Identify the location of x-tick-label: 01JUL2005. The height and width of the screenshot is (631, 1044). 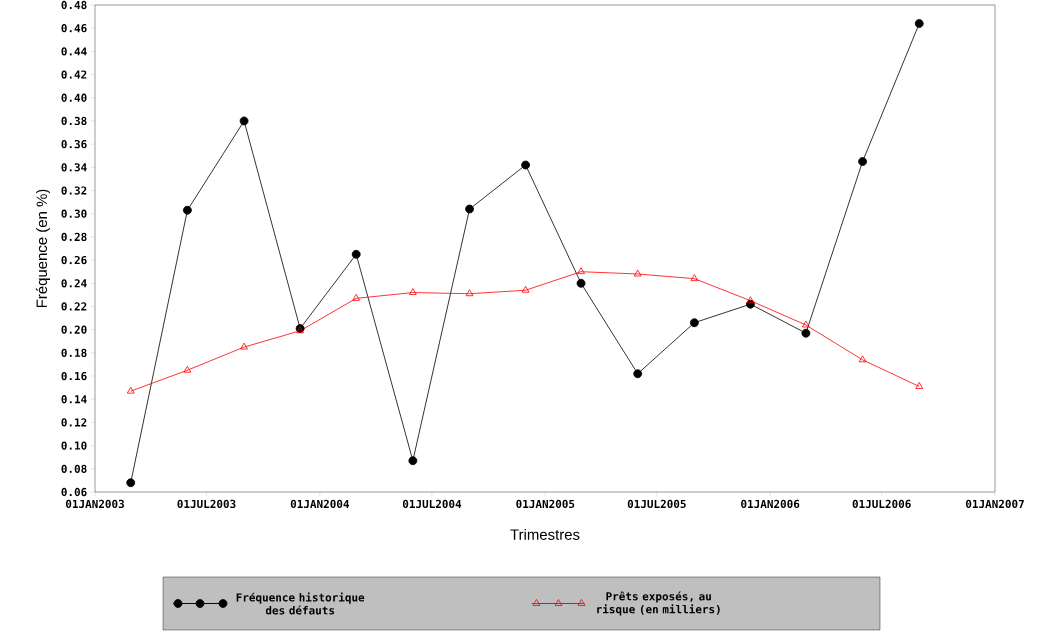
(656, 504).